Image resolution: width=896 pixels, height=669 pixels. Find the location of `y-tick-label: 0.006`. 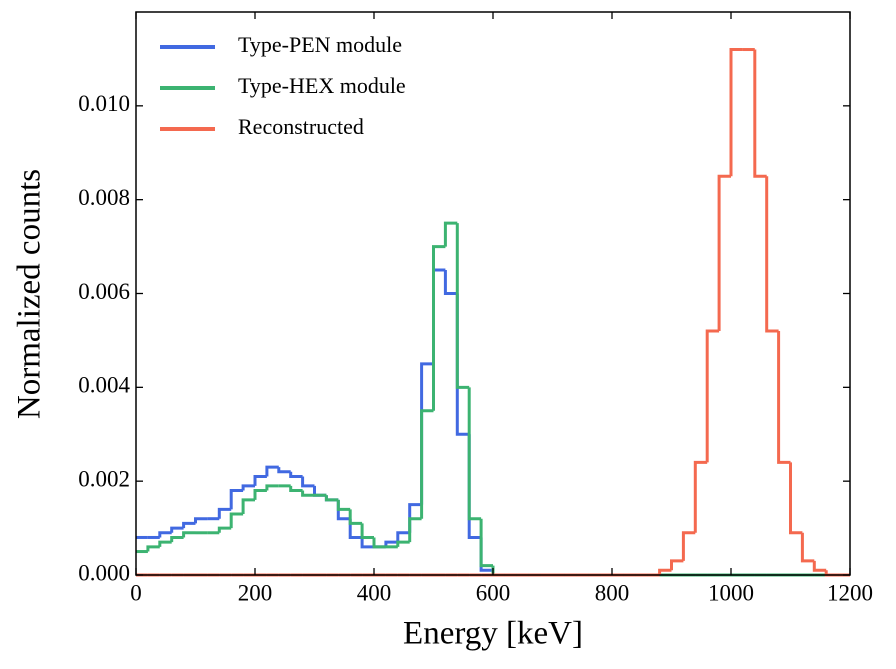

y-tick-label: 0.006 is located at coordinates (104, 291).